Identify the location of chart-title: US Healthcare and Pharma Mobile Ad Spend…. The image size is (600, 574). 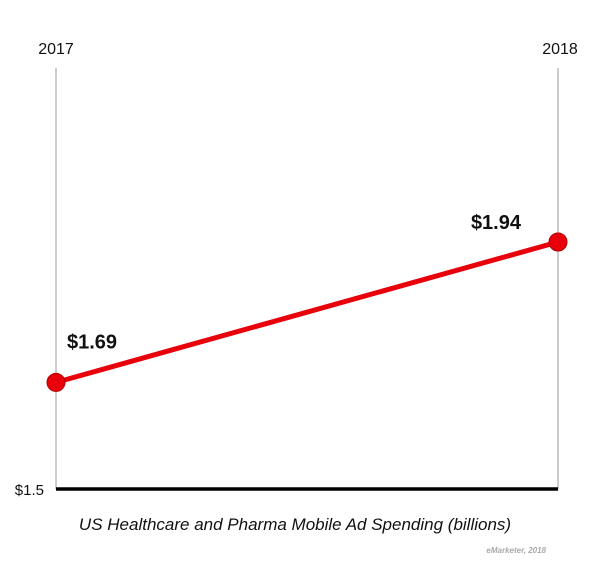
(295, 524).